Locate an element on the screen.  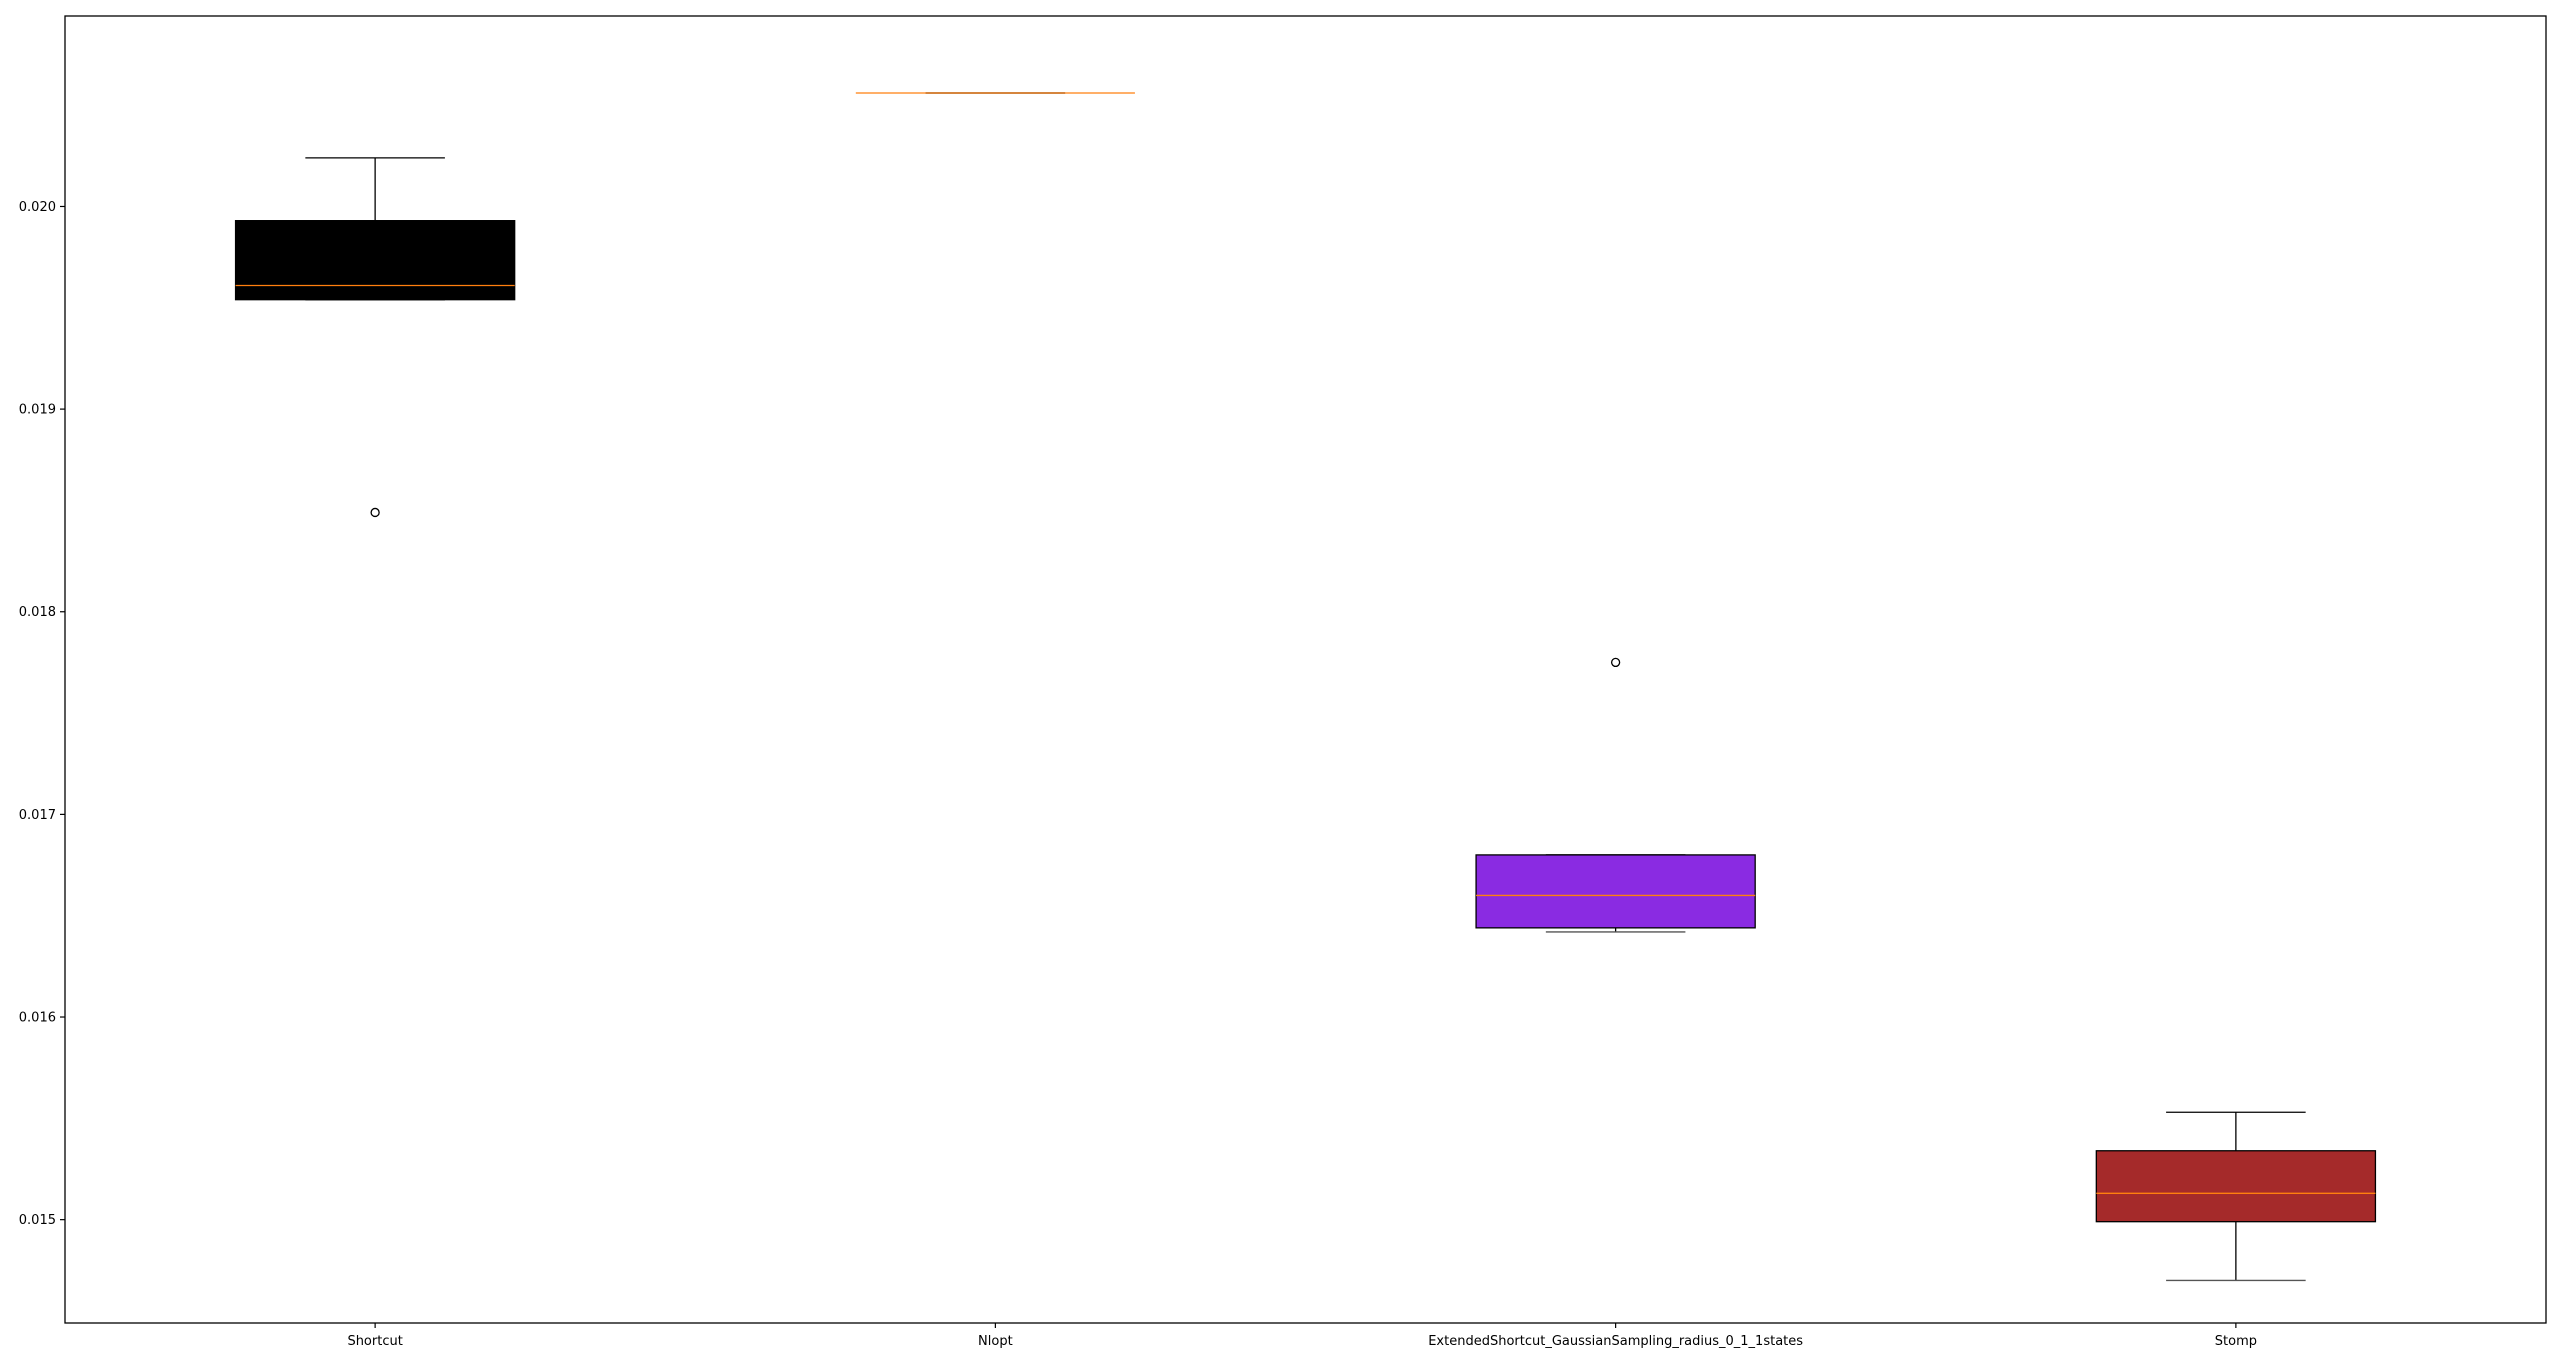
y-axis: 0.015 0.016 0.017 0.018 0.019 0.020 is located at coordinates (42, 714).